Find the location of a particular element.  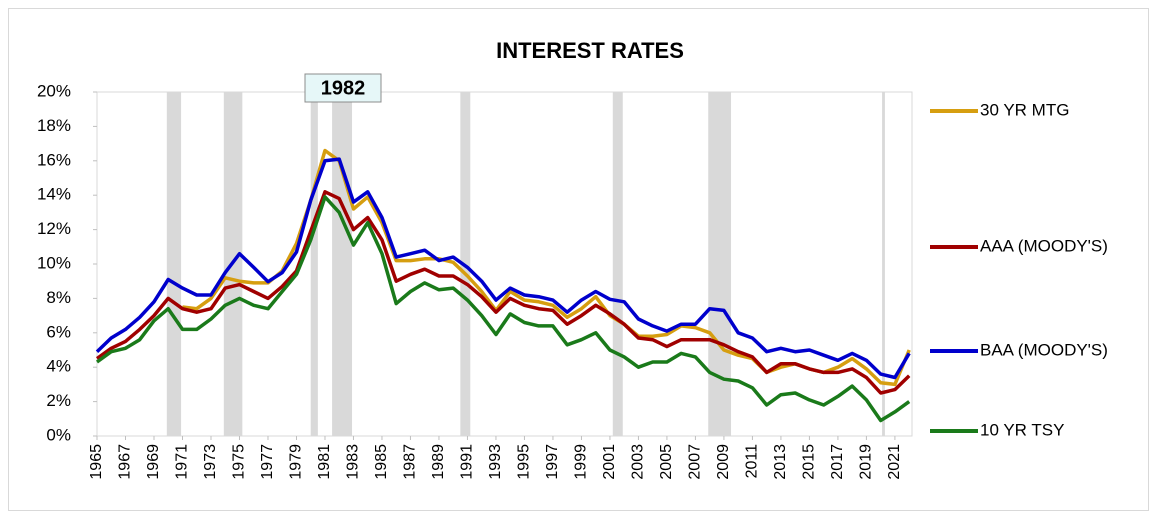

legend-label: 30 YR MTG is located at coordinates (1024, 109).